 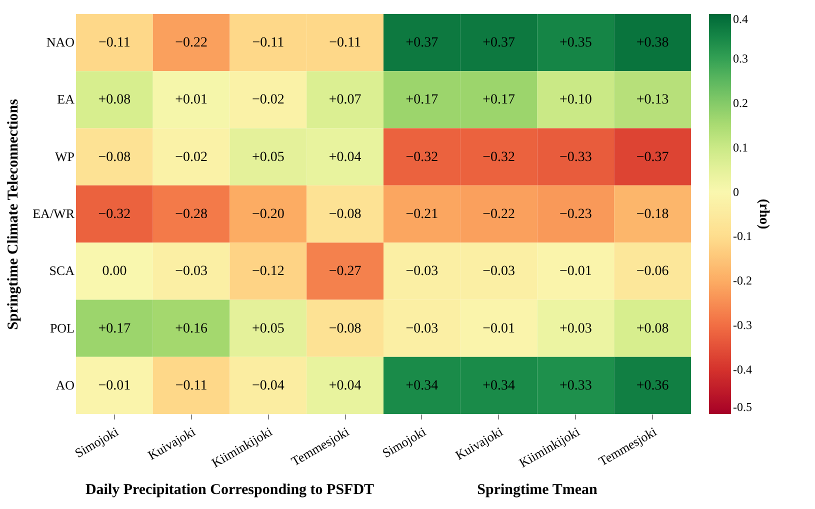 What do you see at coordinates (60, 42) in the screenshot?
I see `y-tick-label: NAO` at bounding box center [60, 42].